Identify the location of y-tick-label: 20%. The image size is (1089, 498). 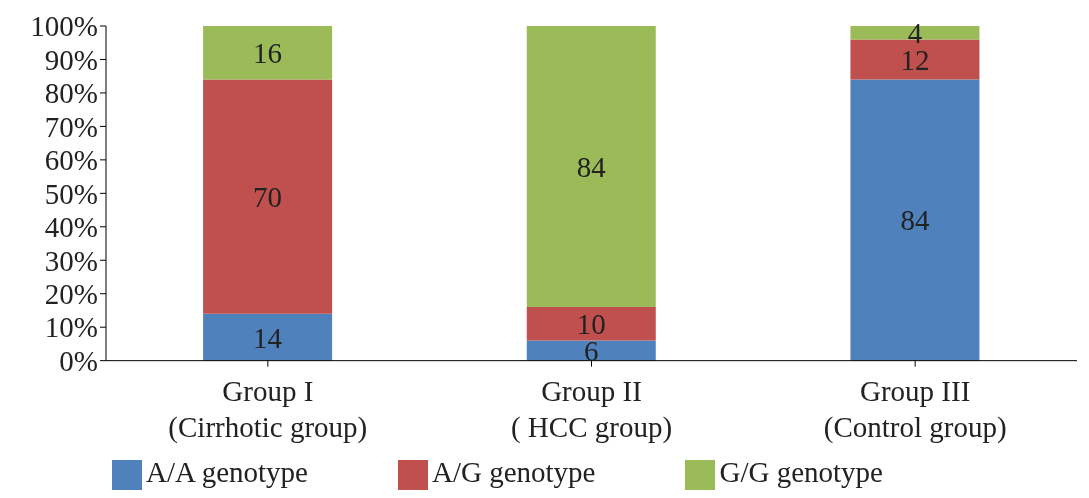
(71, 294).